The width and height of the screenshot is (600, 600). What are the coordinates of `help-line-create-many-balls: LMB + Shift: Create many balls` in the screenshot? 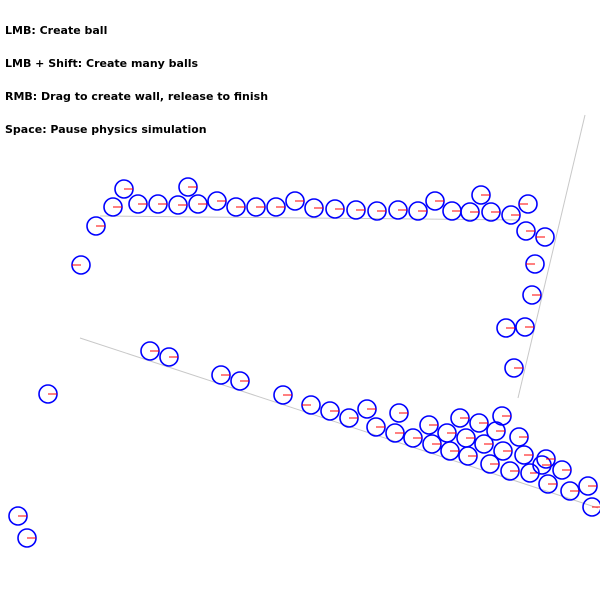 It's located at (102, 63).